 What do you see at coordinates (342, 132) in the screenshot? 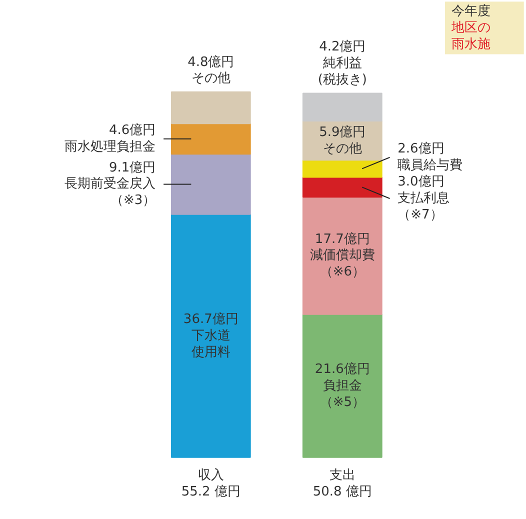
I see `data-label: 5.9億円` at bounding box center [342, 132].